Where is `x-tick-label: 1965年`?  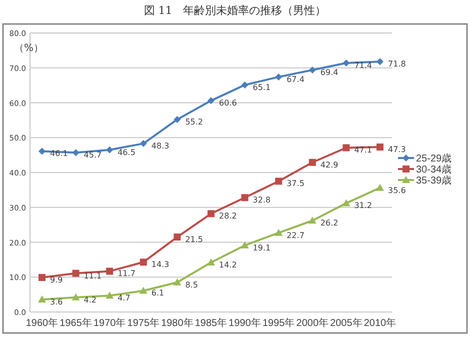 x-tick-label: 1965年 is located at coordinates (76, 323).